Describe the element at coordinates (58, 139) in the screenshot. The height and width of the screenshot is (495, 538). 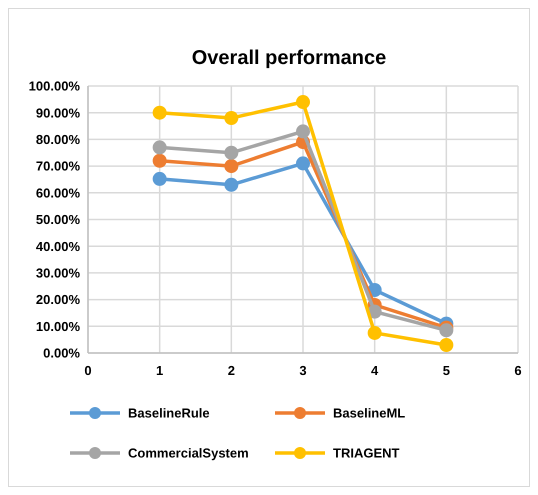
I see `y-tick-label: 80.00%` at that location.